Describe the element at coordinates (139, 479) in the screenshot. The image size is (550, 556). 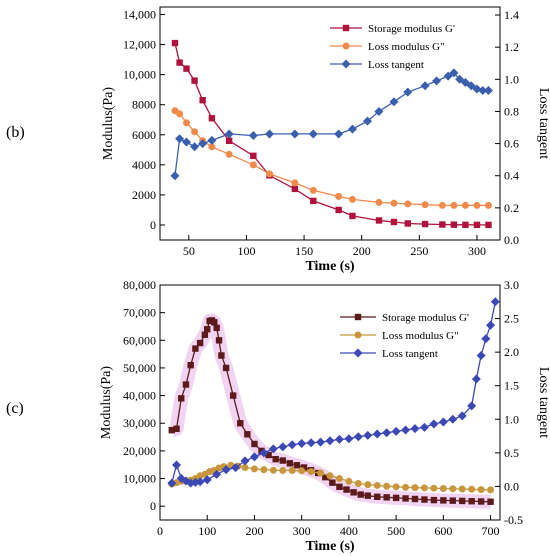
I see `y-tick-label: 10,000` at that location.